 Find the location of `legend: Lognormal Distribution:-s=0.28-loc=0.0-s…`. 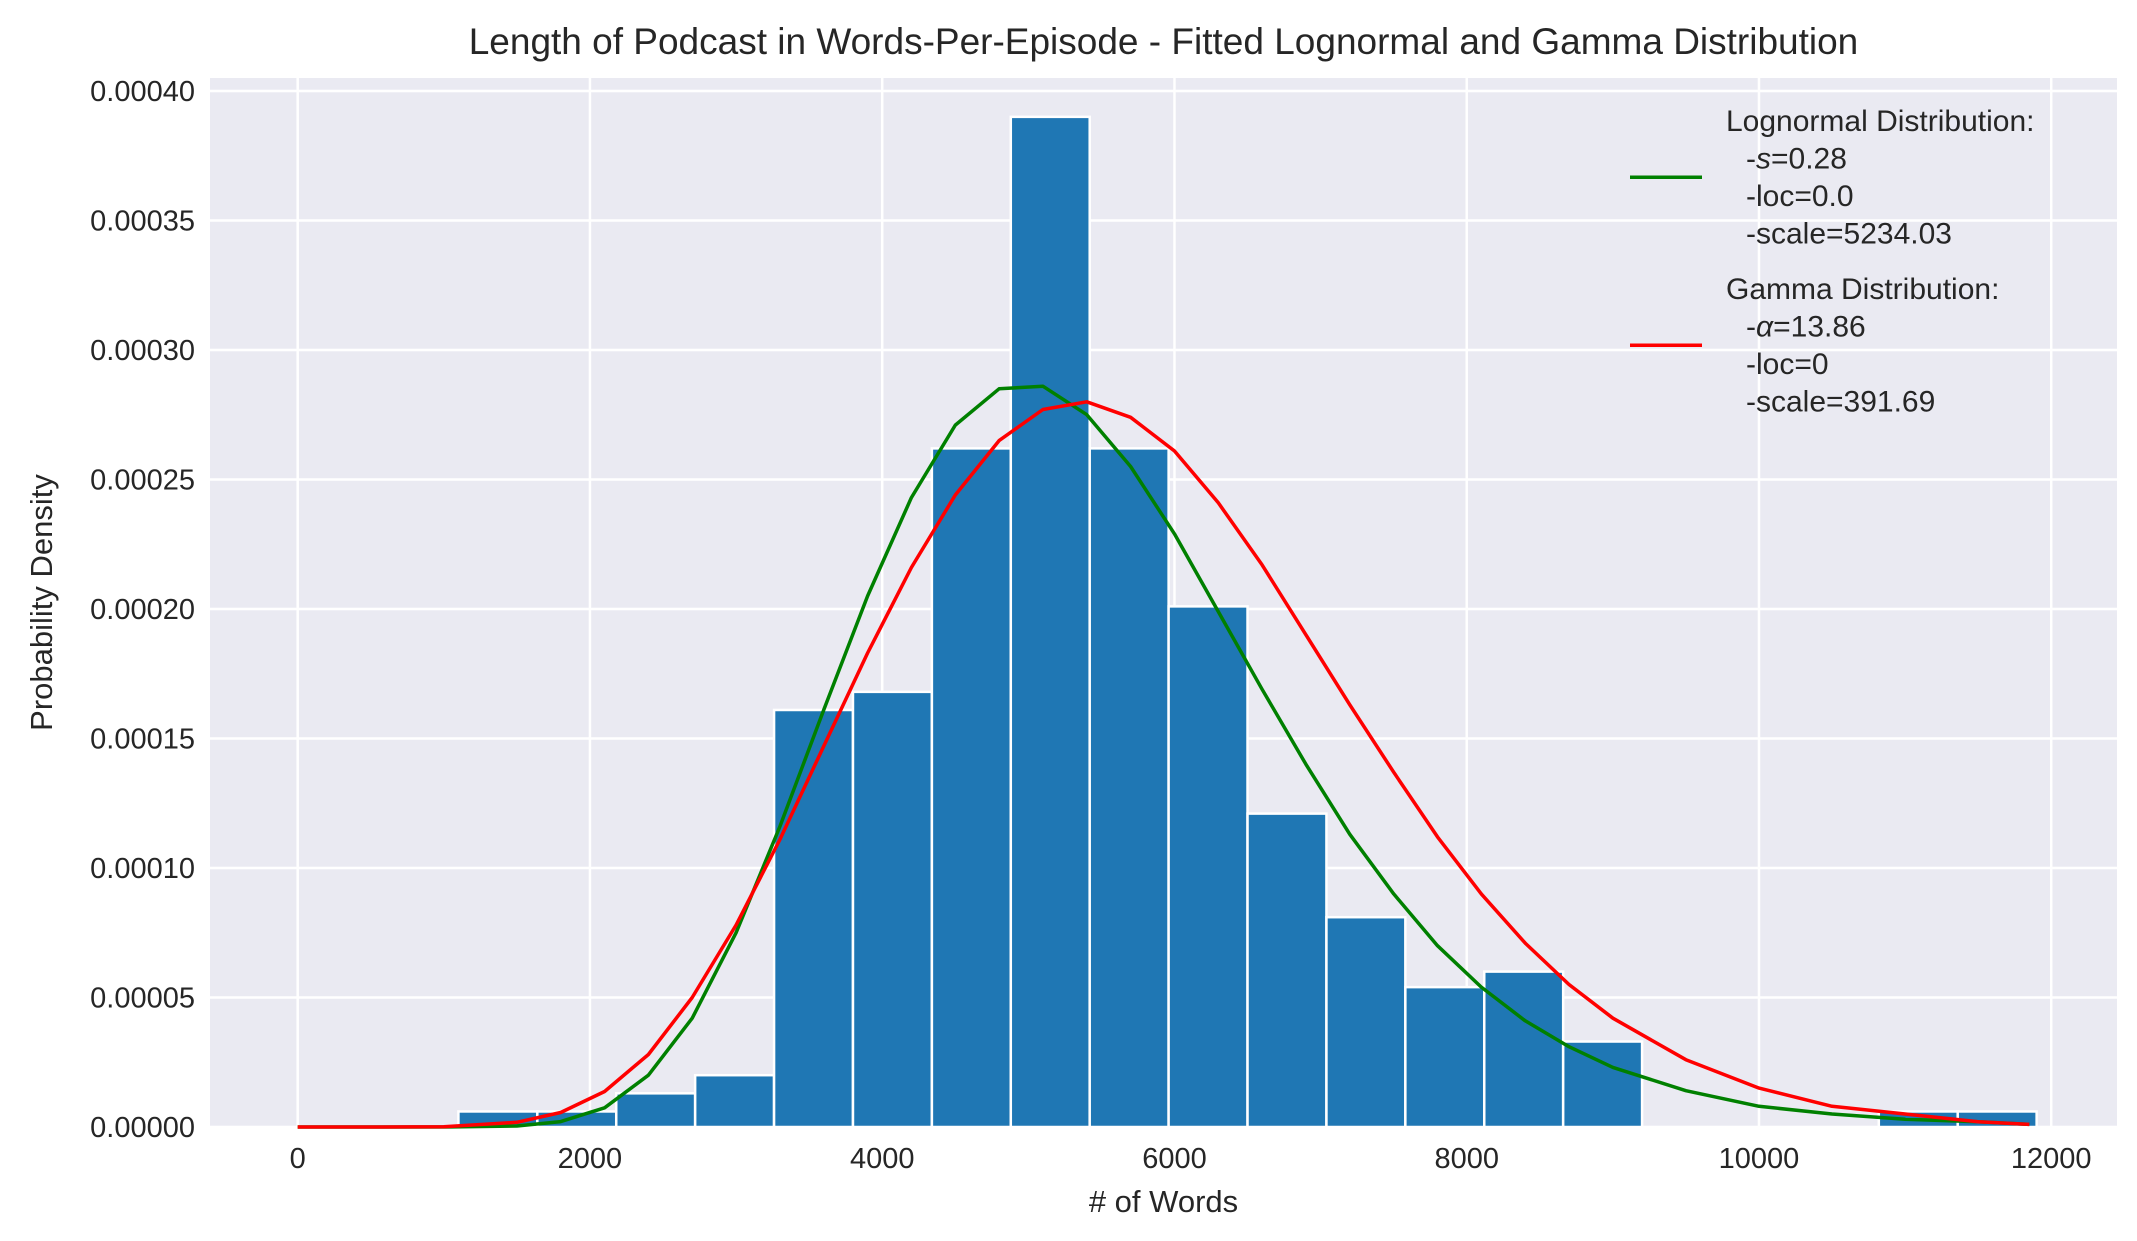

legend: Lognormal Distribution:-s=0.28-loc=0.0-s… is located at coordinates (1832, 262).